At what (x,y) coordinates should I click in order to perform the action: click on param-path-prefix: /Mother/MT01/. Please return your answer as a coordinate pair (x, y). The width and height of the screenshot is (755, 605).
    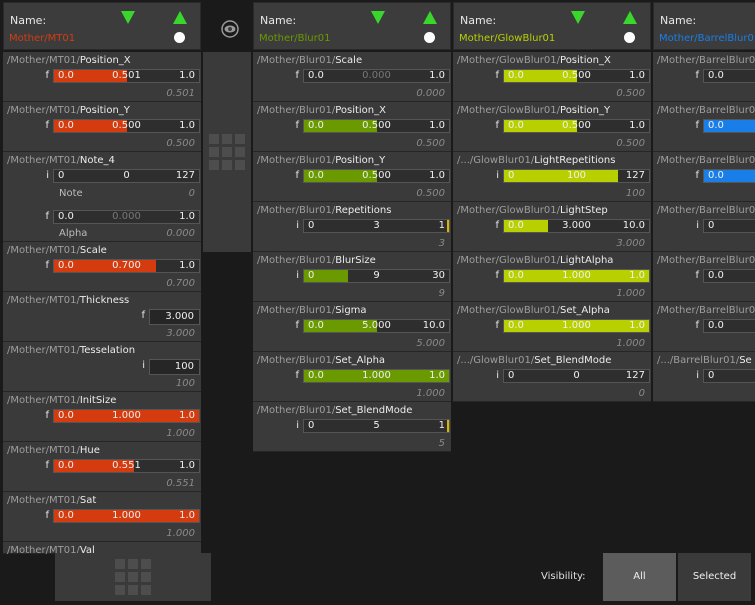
    Looking at the image, I should click on (43, 400).